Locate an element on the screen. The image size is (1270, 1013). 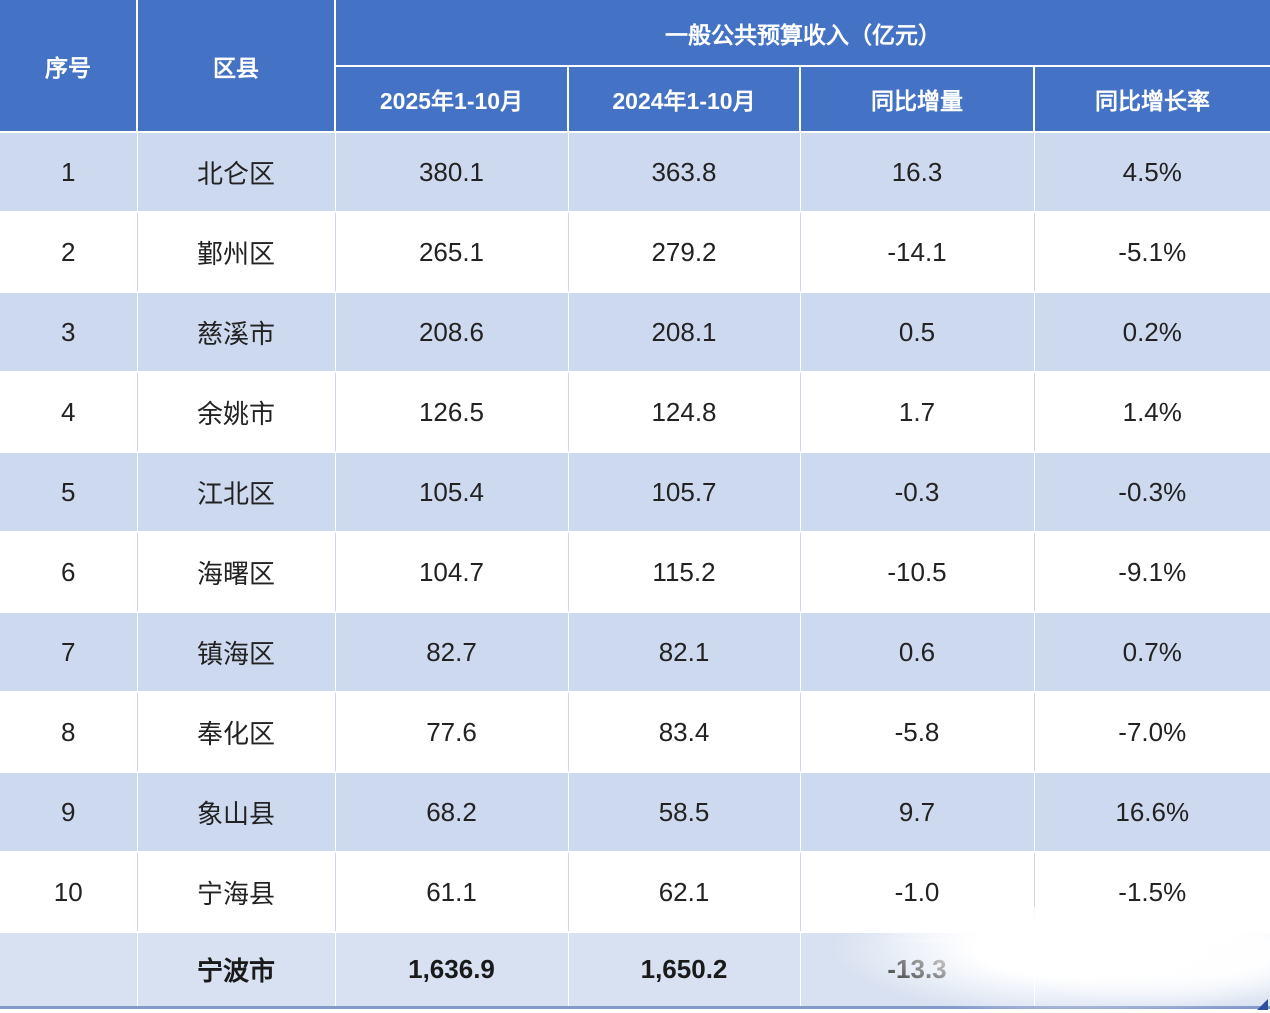
cell-2024: 208.1 is located at coordinates (684, 331).